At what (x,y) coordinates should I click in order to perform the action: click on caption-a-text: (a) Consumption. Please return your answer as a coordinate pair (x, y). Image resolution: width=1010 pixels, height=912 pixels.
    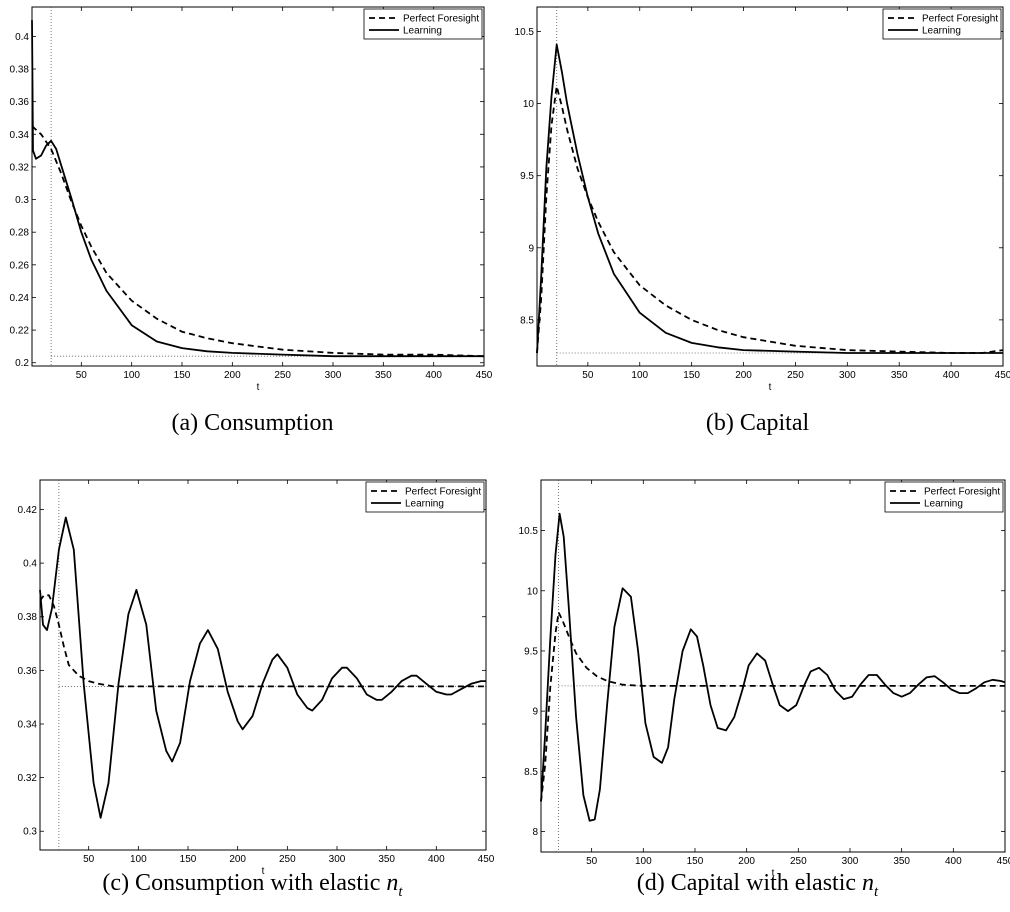
    Looking at the image, I should click on (252, 423).